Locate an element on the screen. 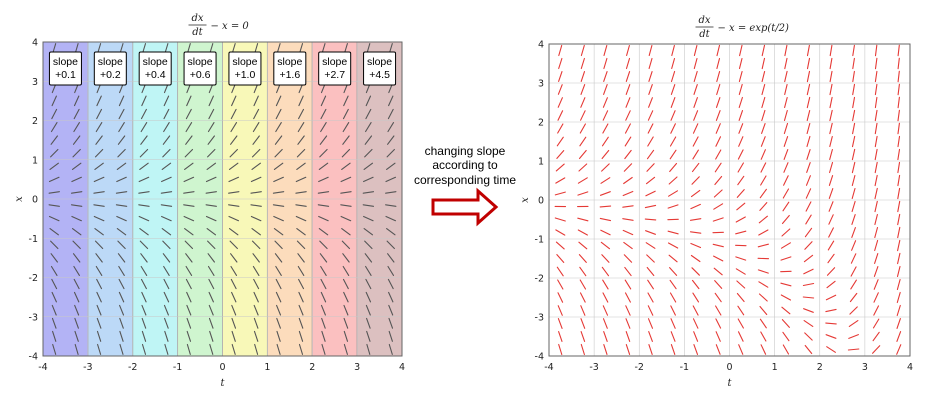 The image size is (928, 400). x-tick-label: 3 is located at coordinates (865, 367).